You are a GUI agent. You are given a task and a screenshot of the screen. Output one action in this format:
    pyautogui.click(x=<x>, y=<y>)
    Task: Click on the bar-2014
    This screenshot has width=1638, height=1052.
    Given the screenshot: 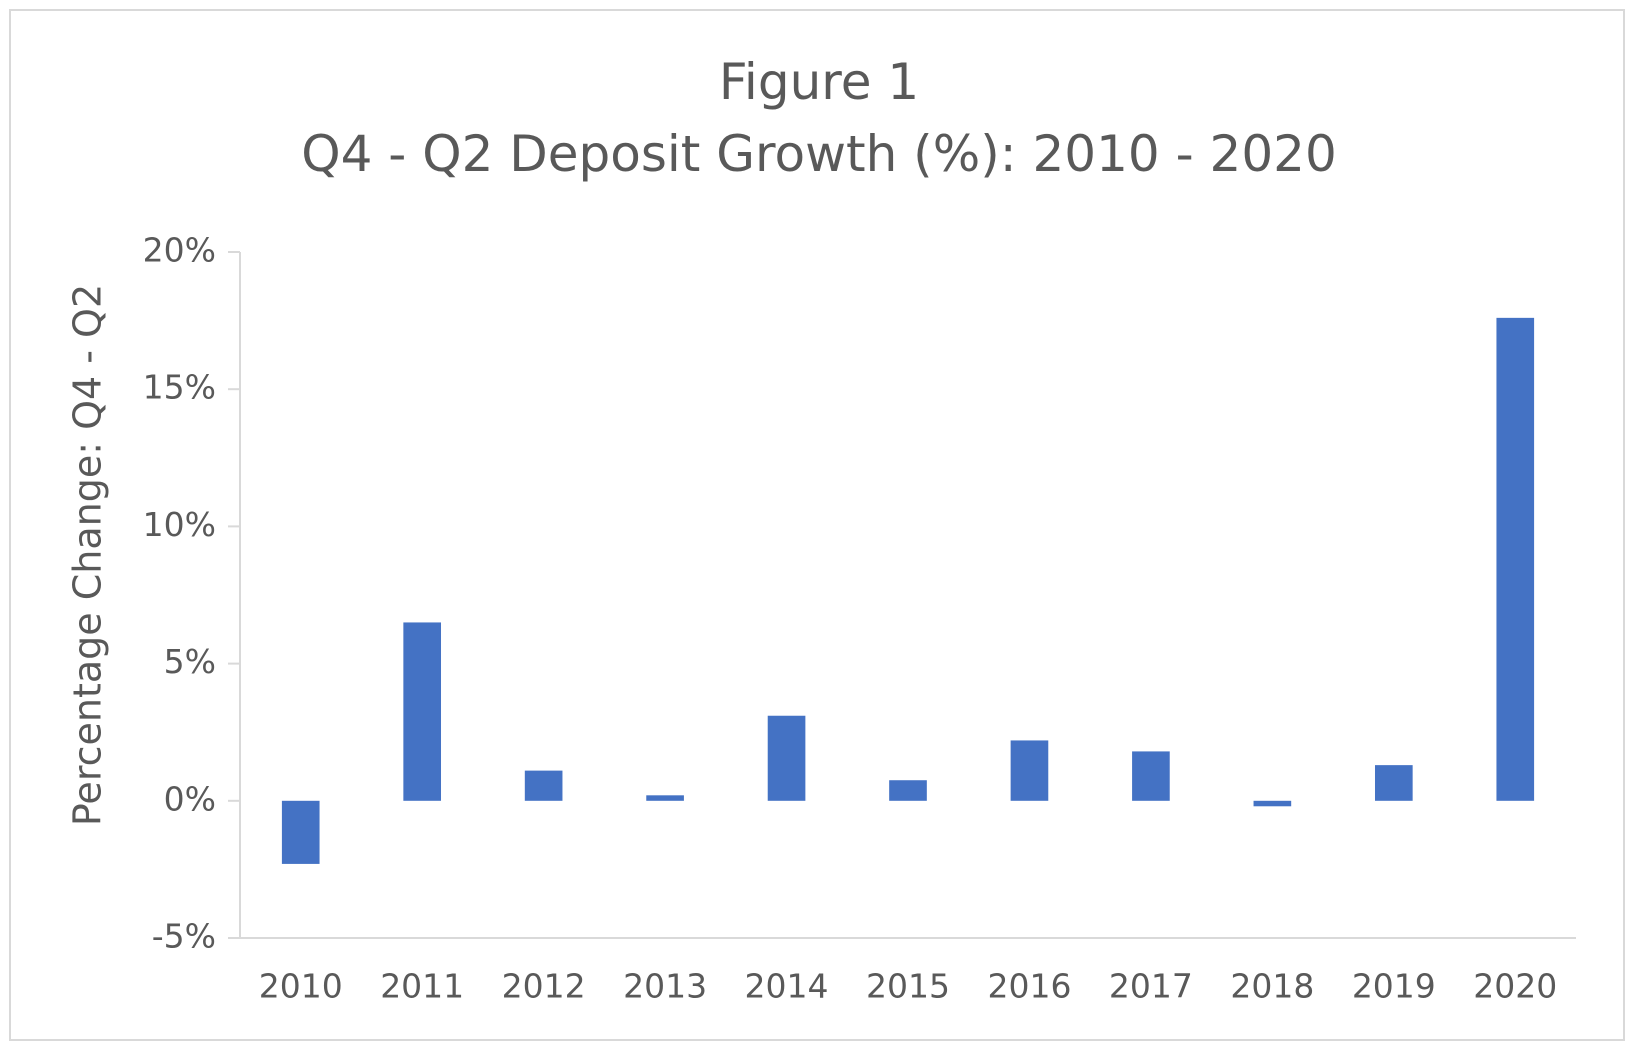 What is the action you would take?
    pyautogui.click(x=786, y=758)
    